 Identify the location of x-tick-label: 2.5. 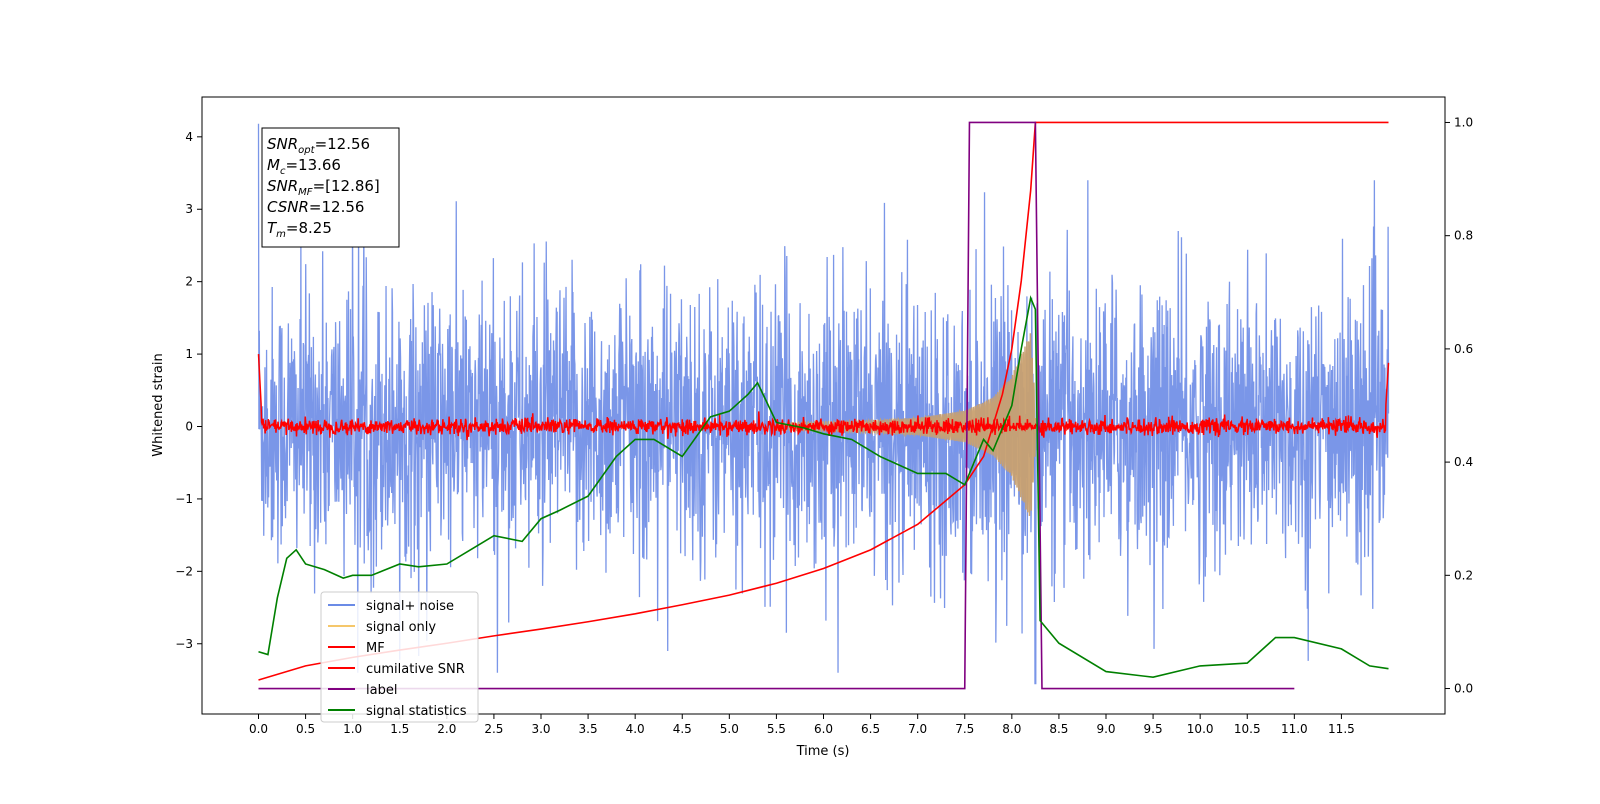
(493, 729).